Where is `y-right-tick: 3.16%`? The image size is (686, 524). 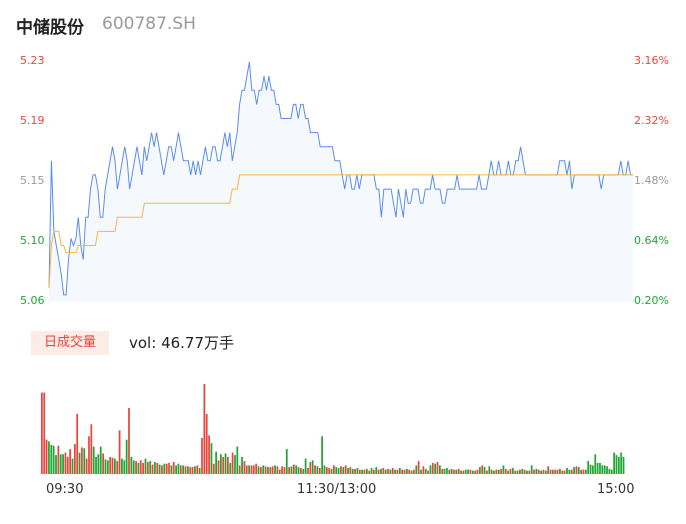
y-right-tick: 3.16% is located at coordinates (651, 60).